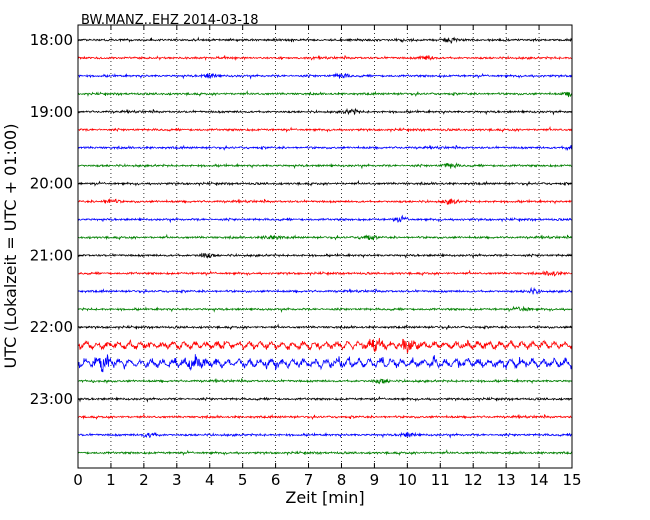 This screenshot has width=650, height=520. What do you see at coordinates (571, 480) in the screenshot?
I see `x-tick-label: 15` at bounding box center [571, 480].